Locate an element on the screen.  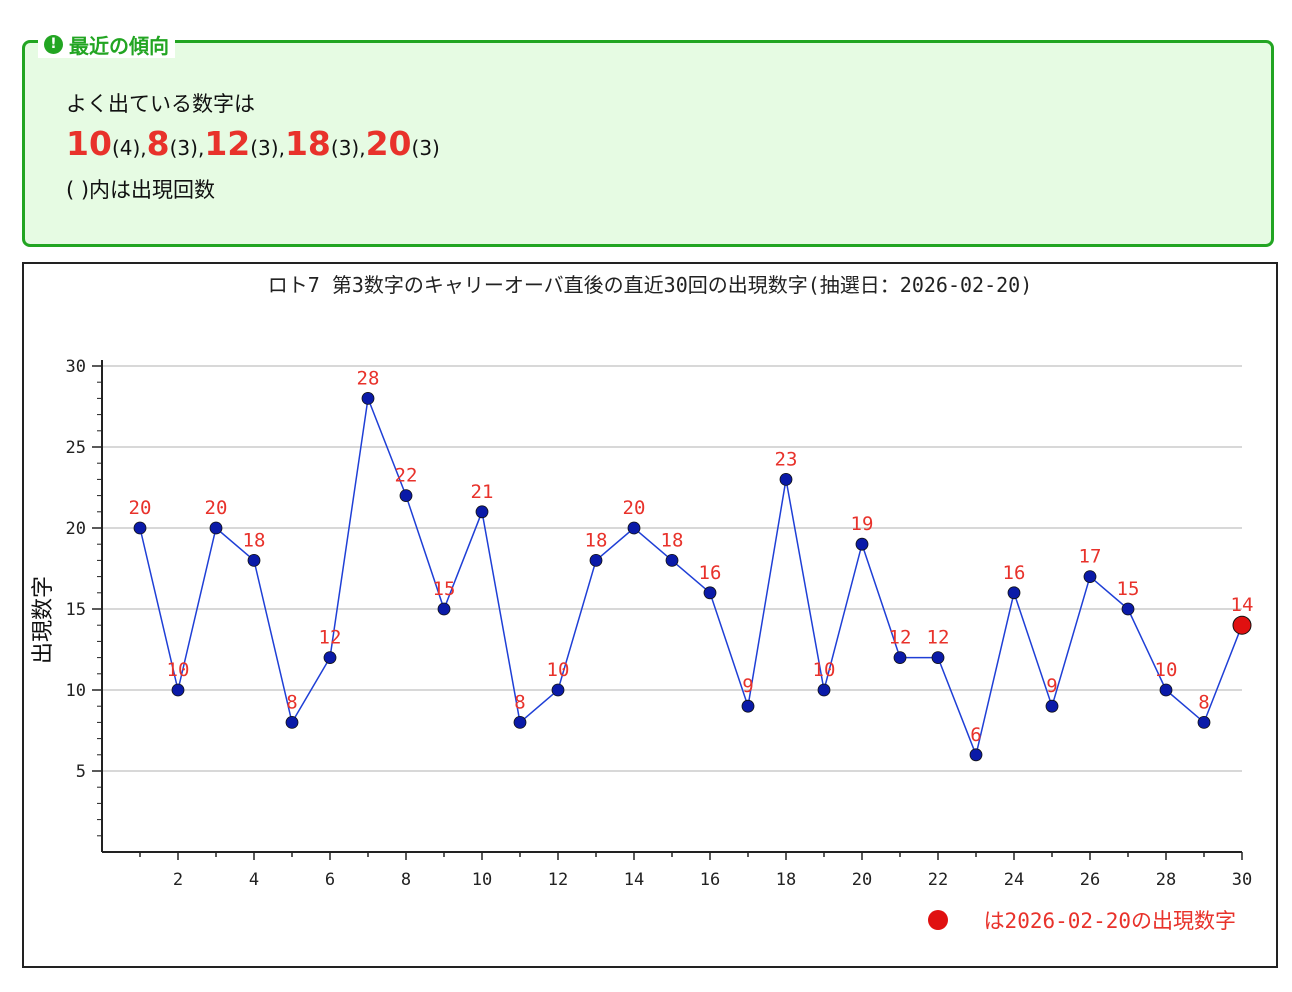
x-tick-label: 16 is located at coordinates (710, 880).